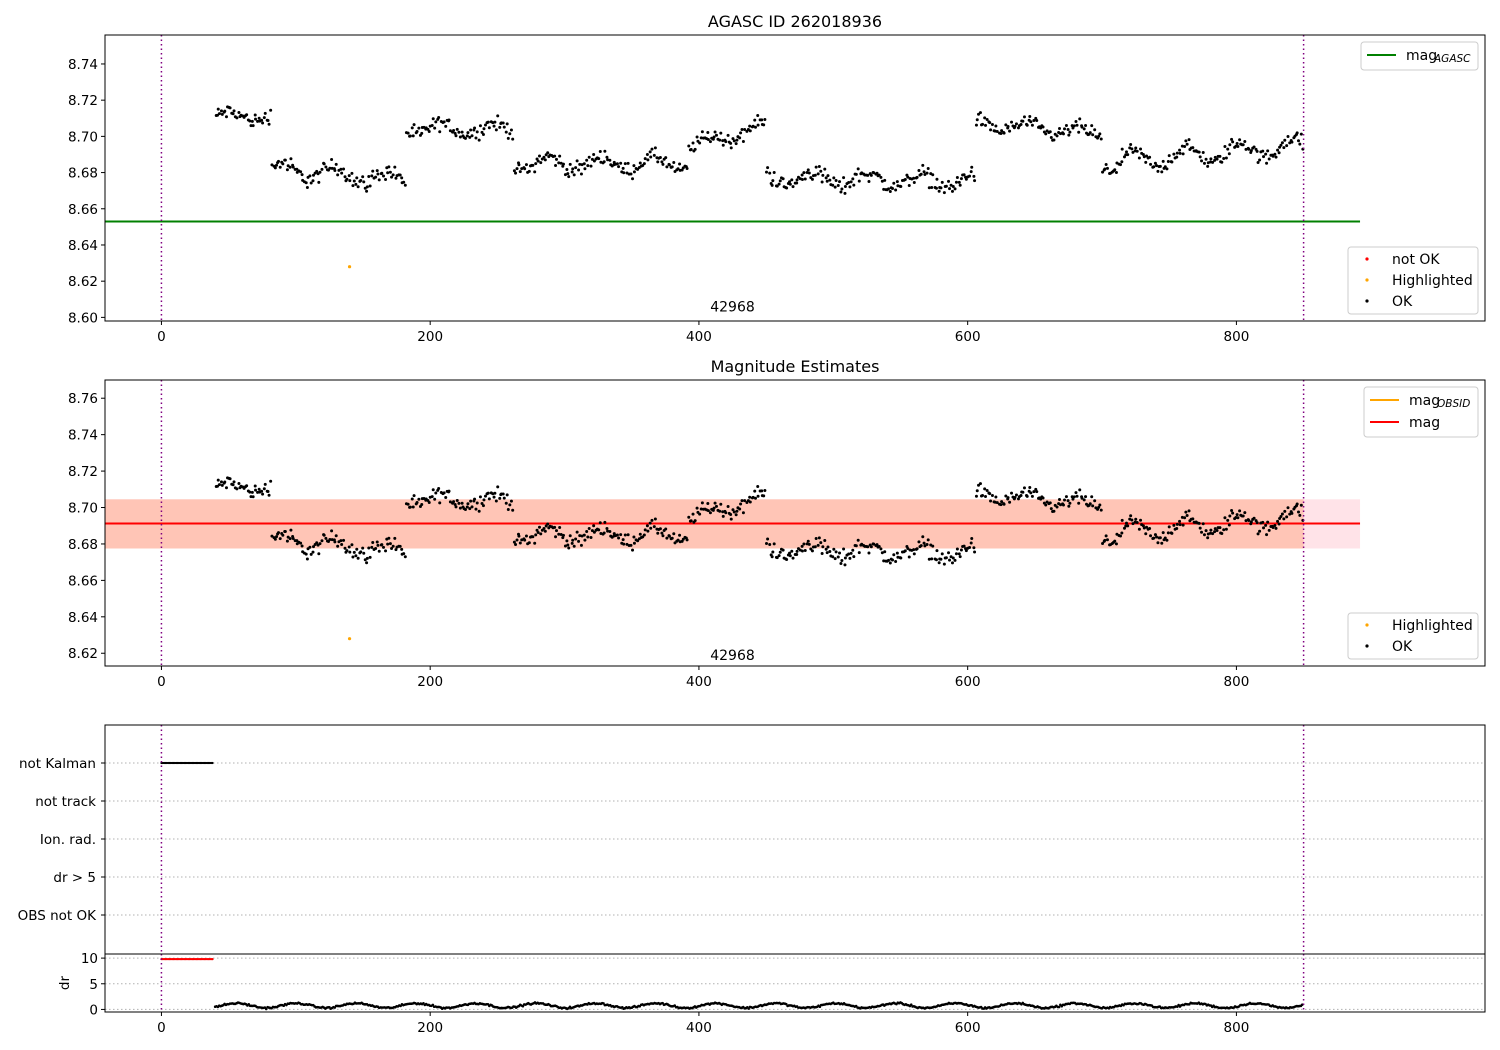  Describe the element at coordinates (266, 1009) in the screenshot. I see `dr-point` at that location.